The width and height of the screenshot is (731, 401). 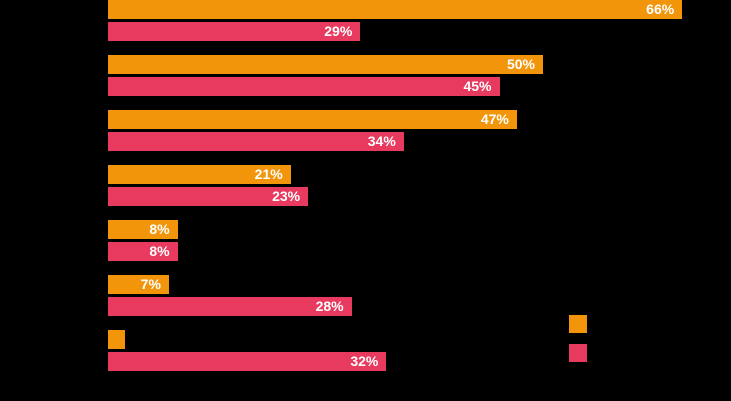 I want to click on bar-pink-5: 28%, so click(x=230, y=306).